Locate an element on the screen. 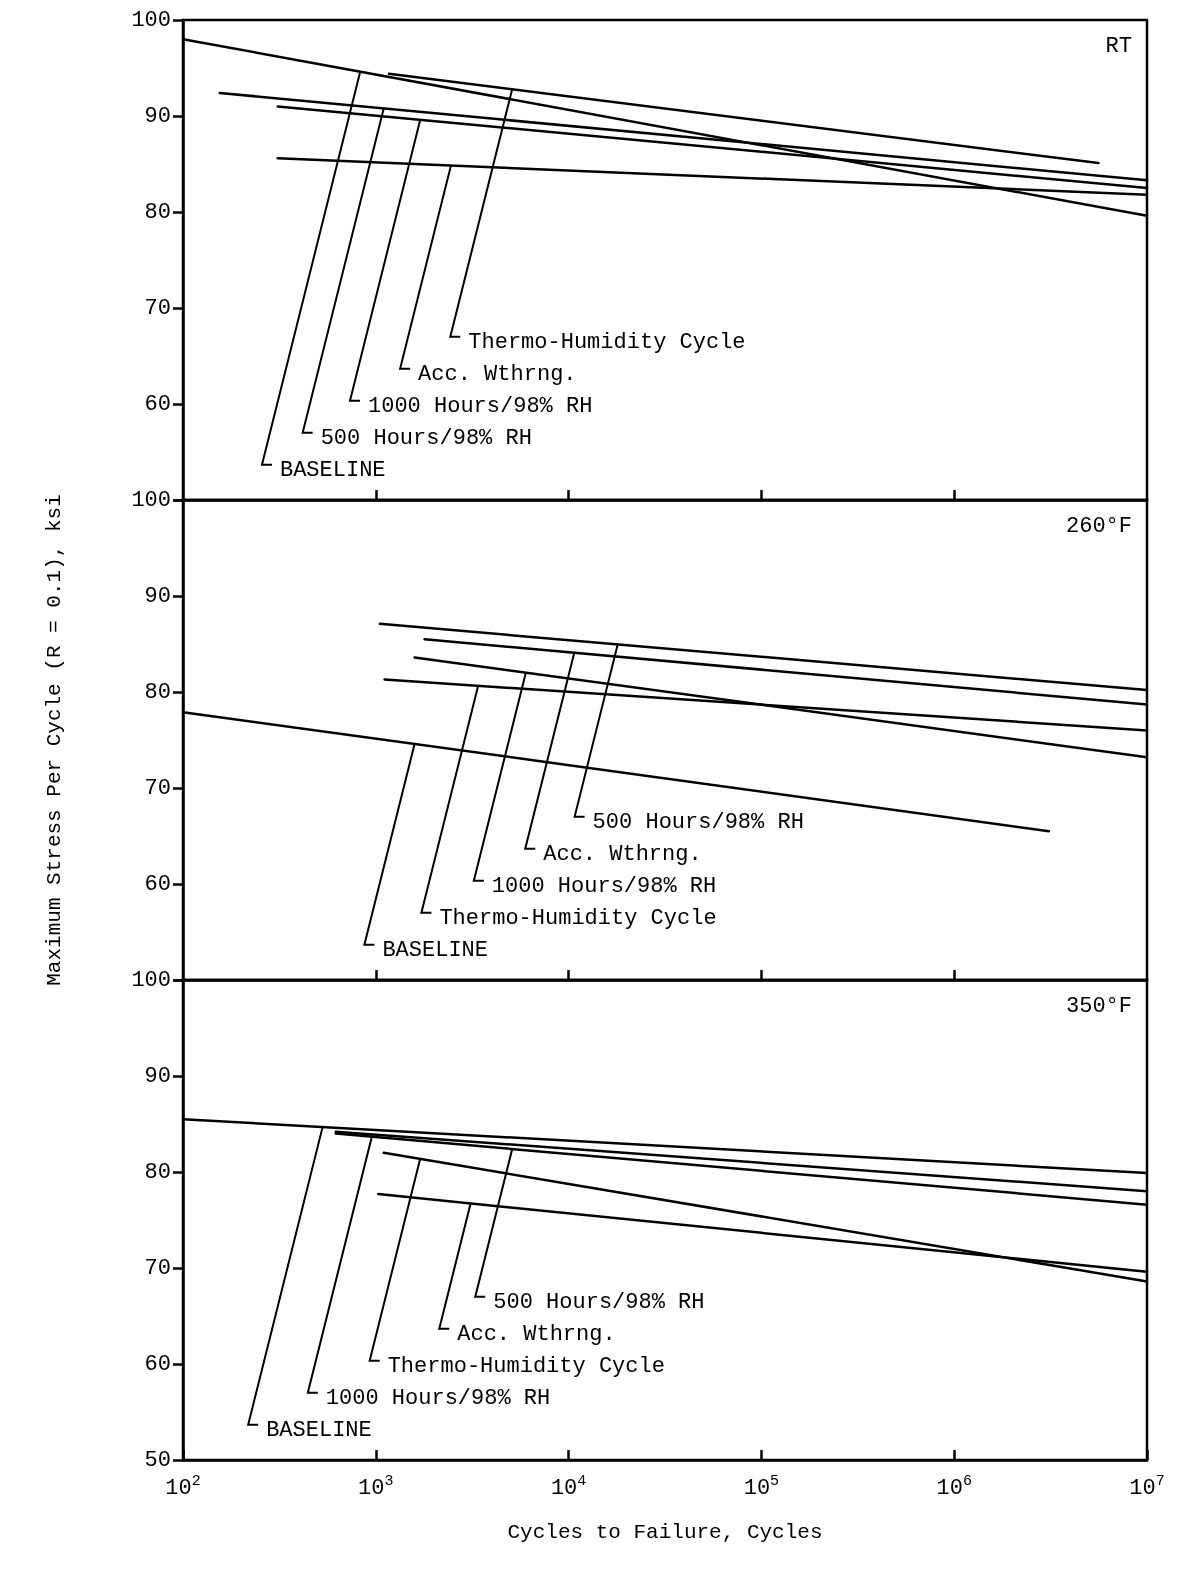 The image size is (1182, 1574). text: 260°F is located at coordinates (1098, 526).